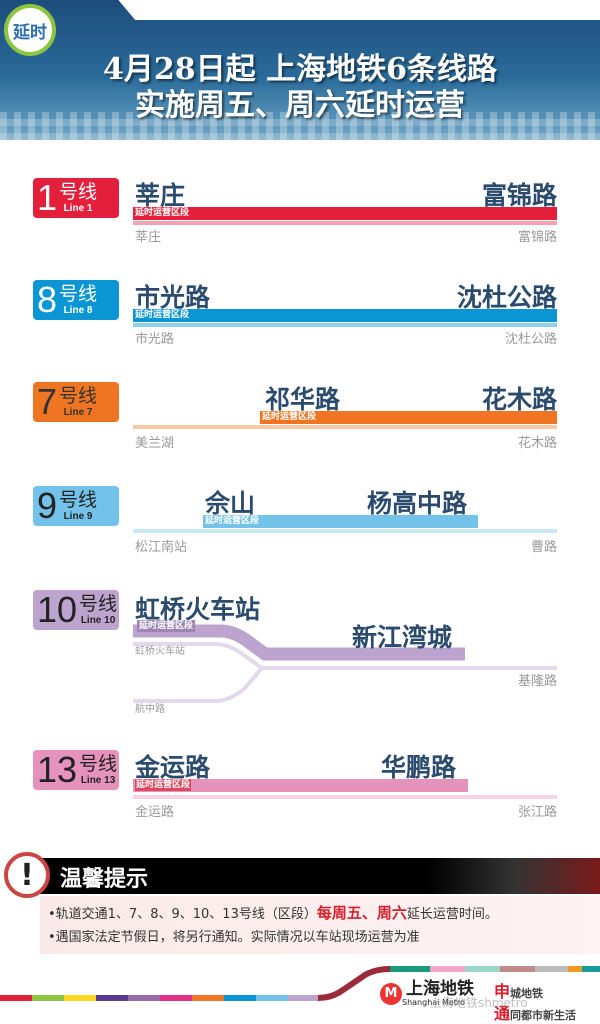 The width and height of the screenshot is (600, 1024). What do you see at coordinates (402, 637) in the screenshot?
I see `ext-end-station: 新江湾城` at bounding box center [402, 637].